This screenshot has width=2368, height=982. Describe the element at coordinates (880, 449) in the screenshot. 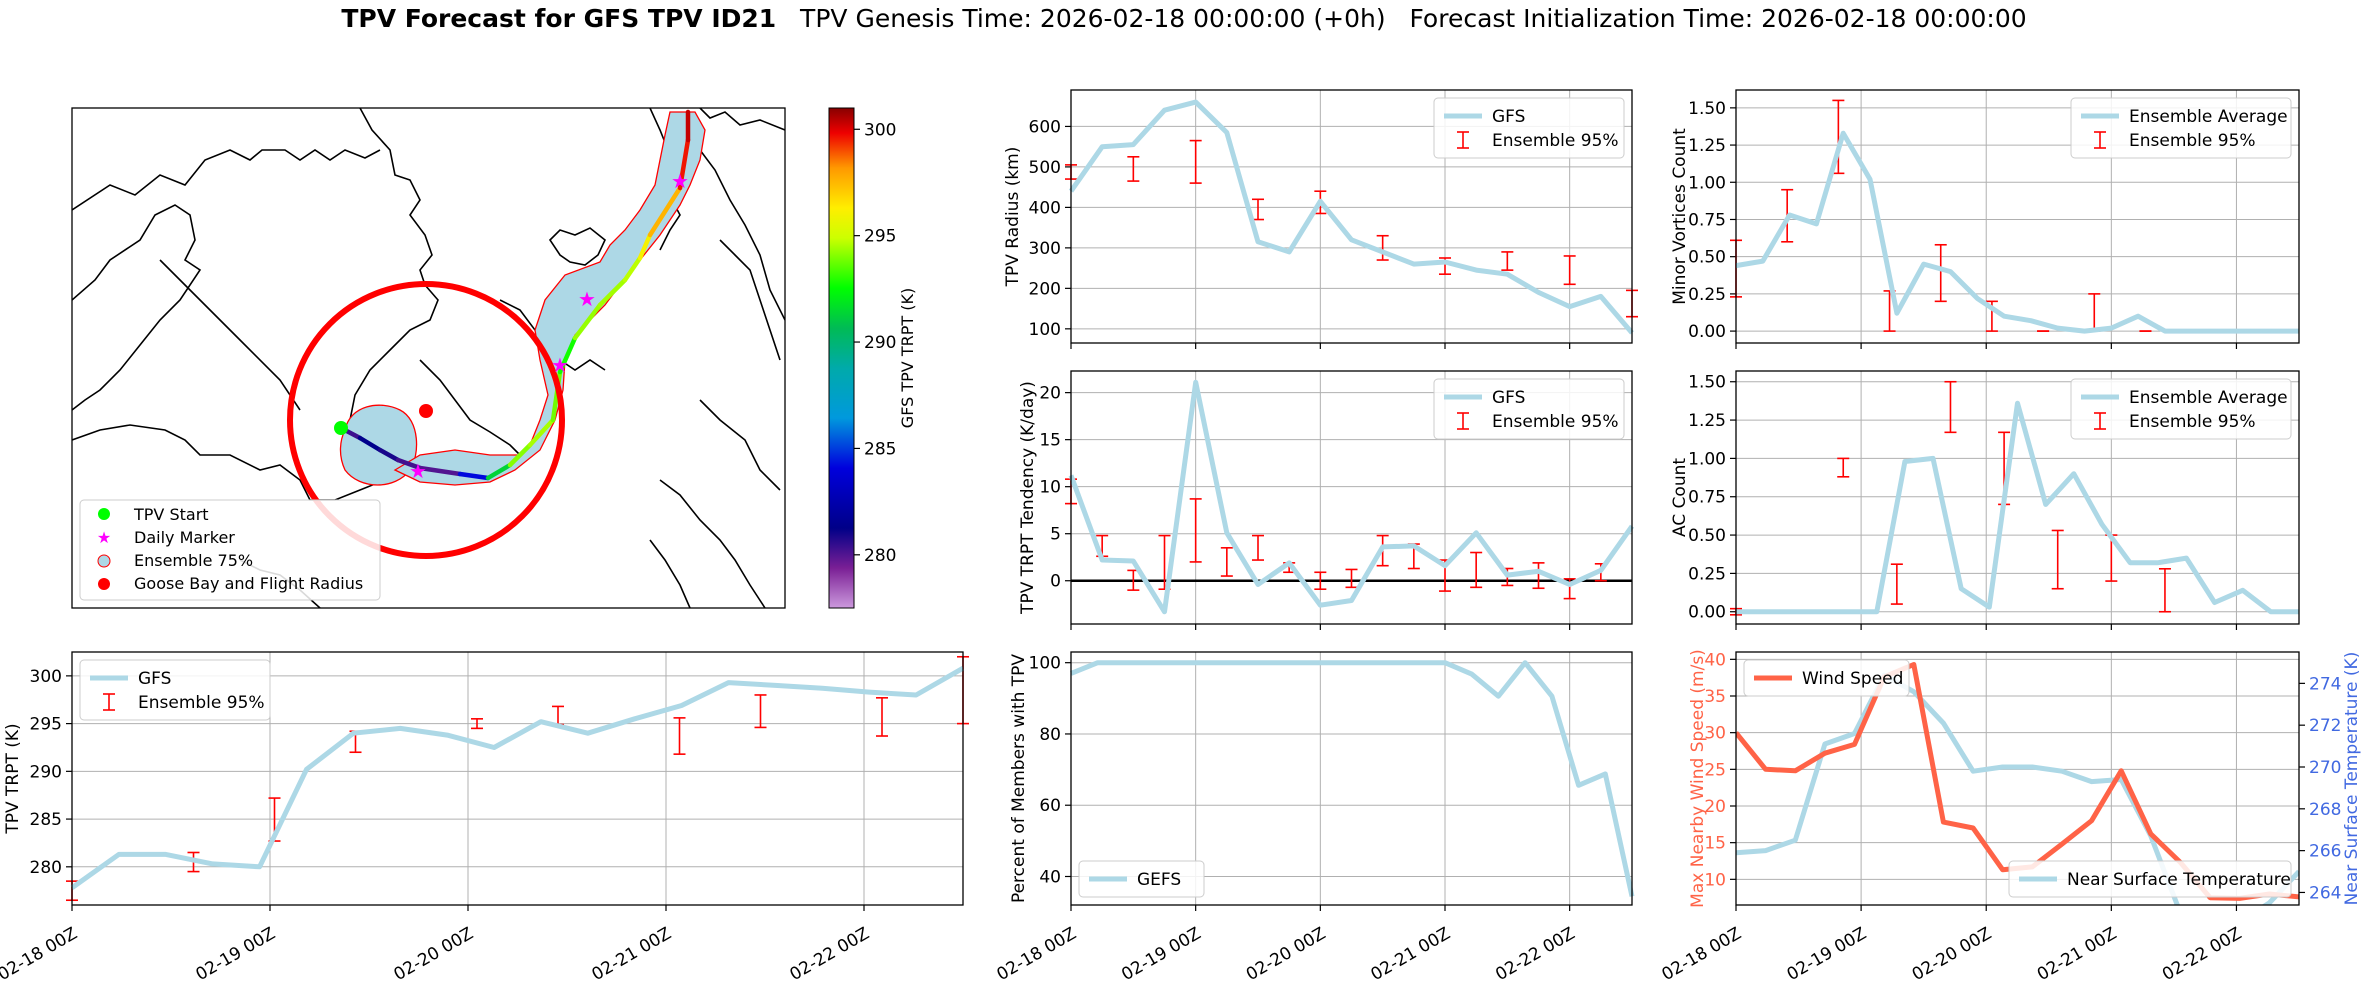

I see `colorbar-tick-label: 285` at that location.